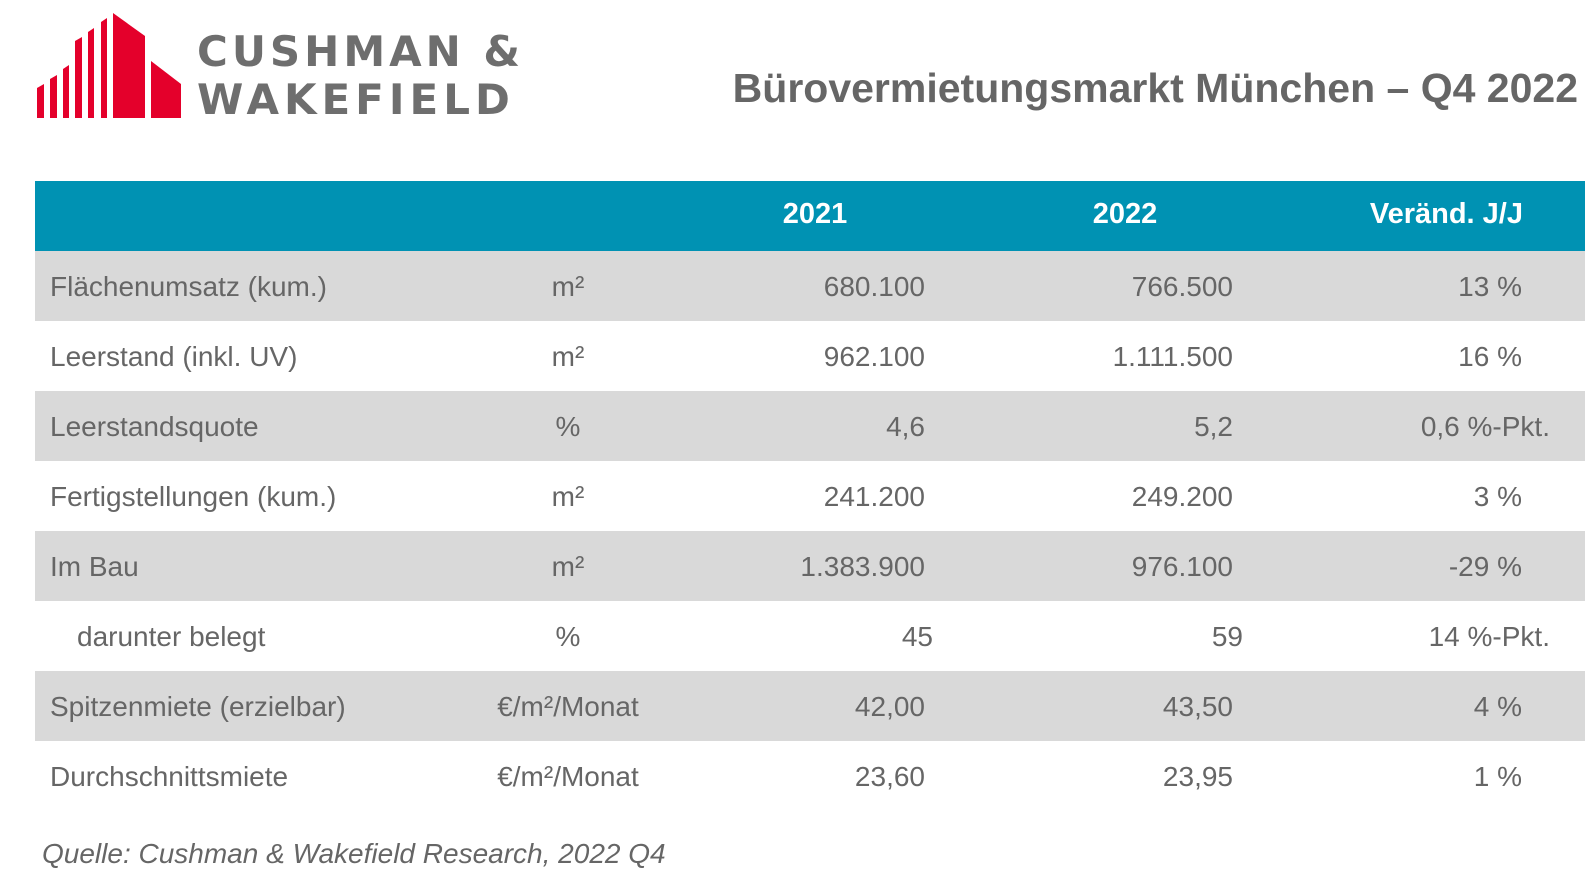 The image size is (1596, 894). I want to click on row-change: 0,6 %-Pkt., so click(1485, 426).